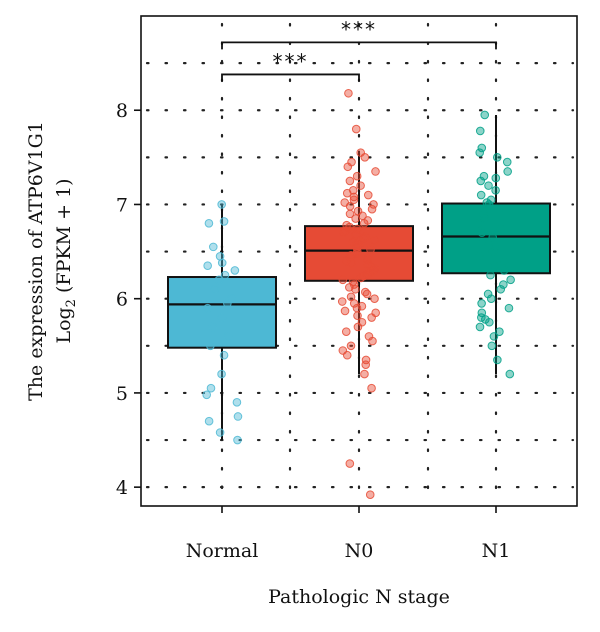  Describe the element at coordinates (359, 551) in the screenshot. I see `x-tick-label: N0` at that location.